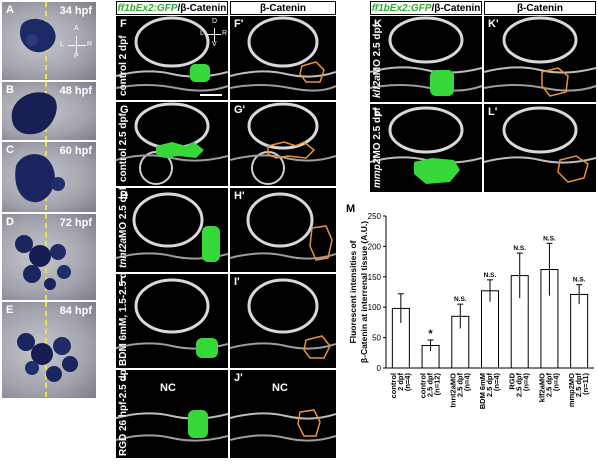  Describe the element at coordinates (90, 44) in the screenshot. I see `axis-r: R` at that location.